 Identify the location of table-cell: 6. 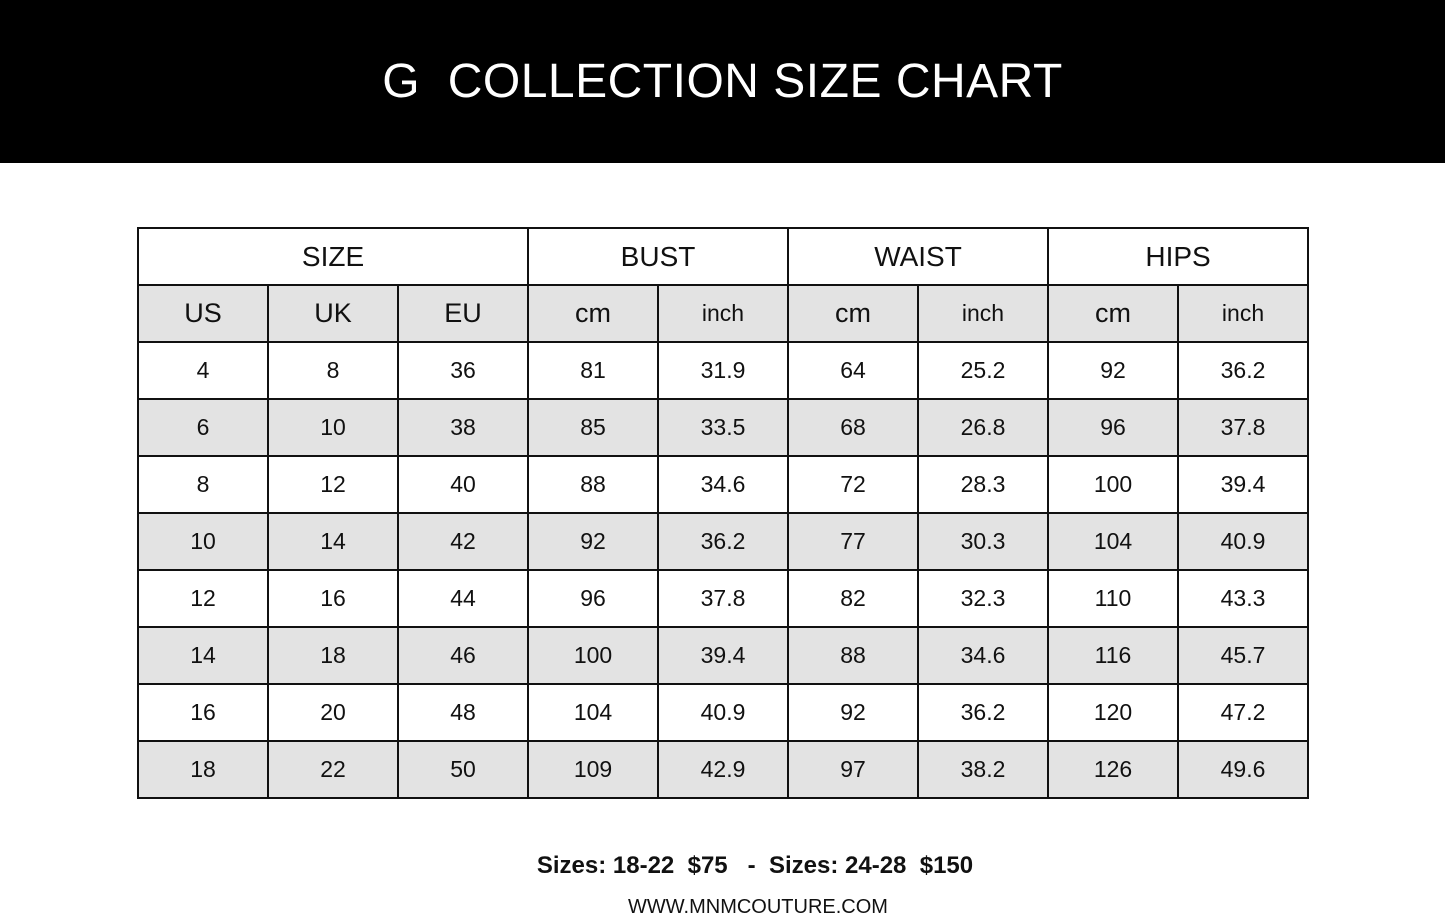
(203, 427).